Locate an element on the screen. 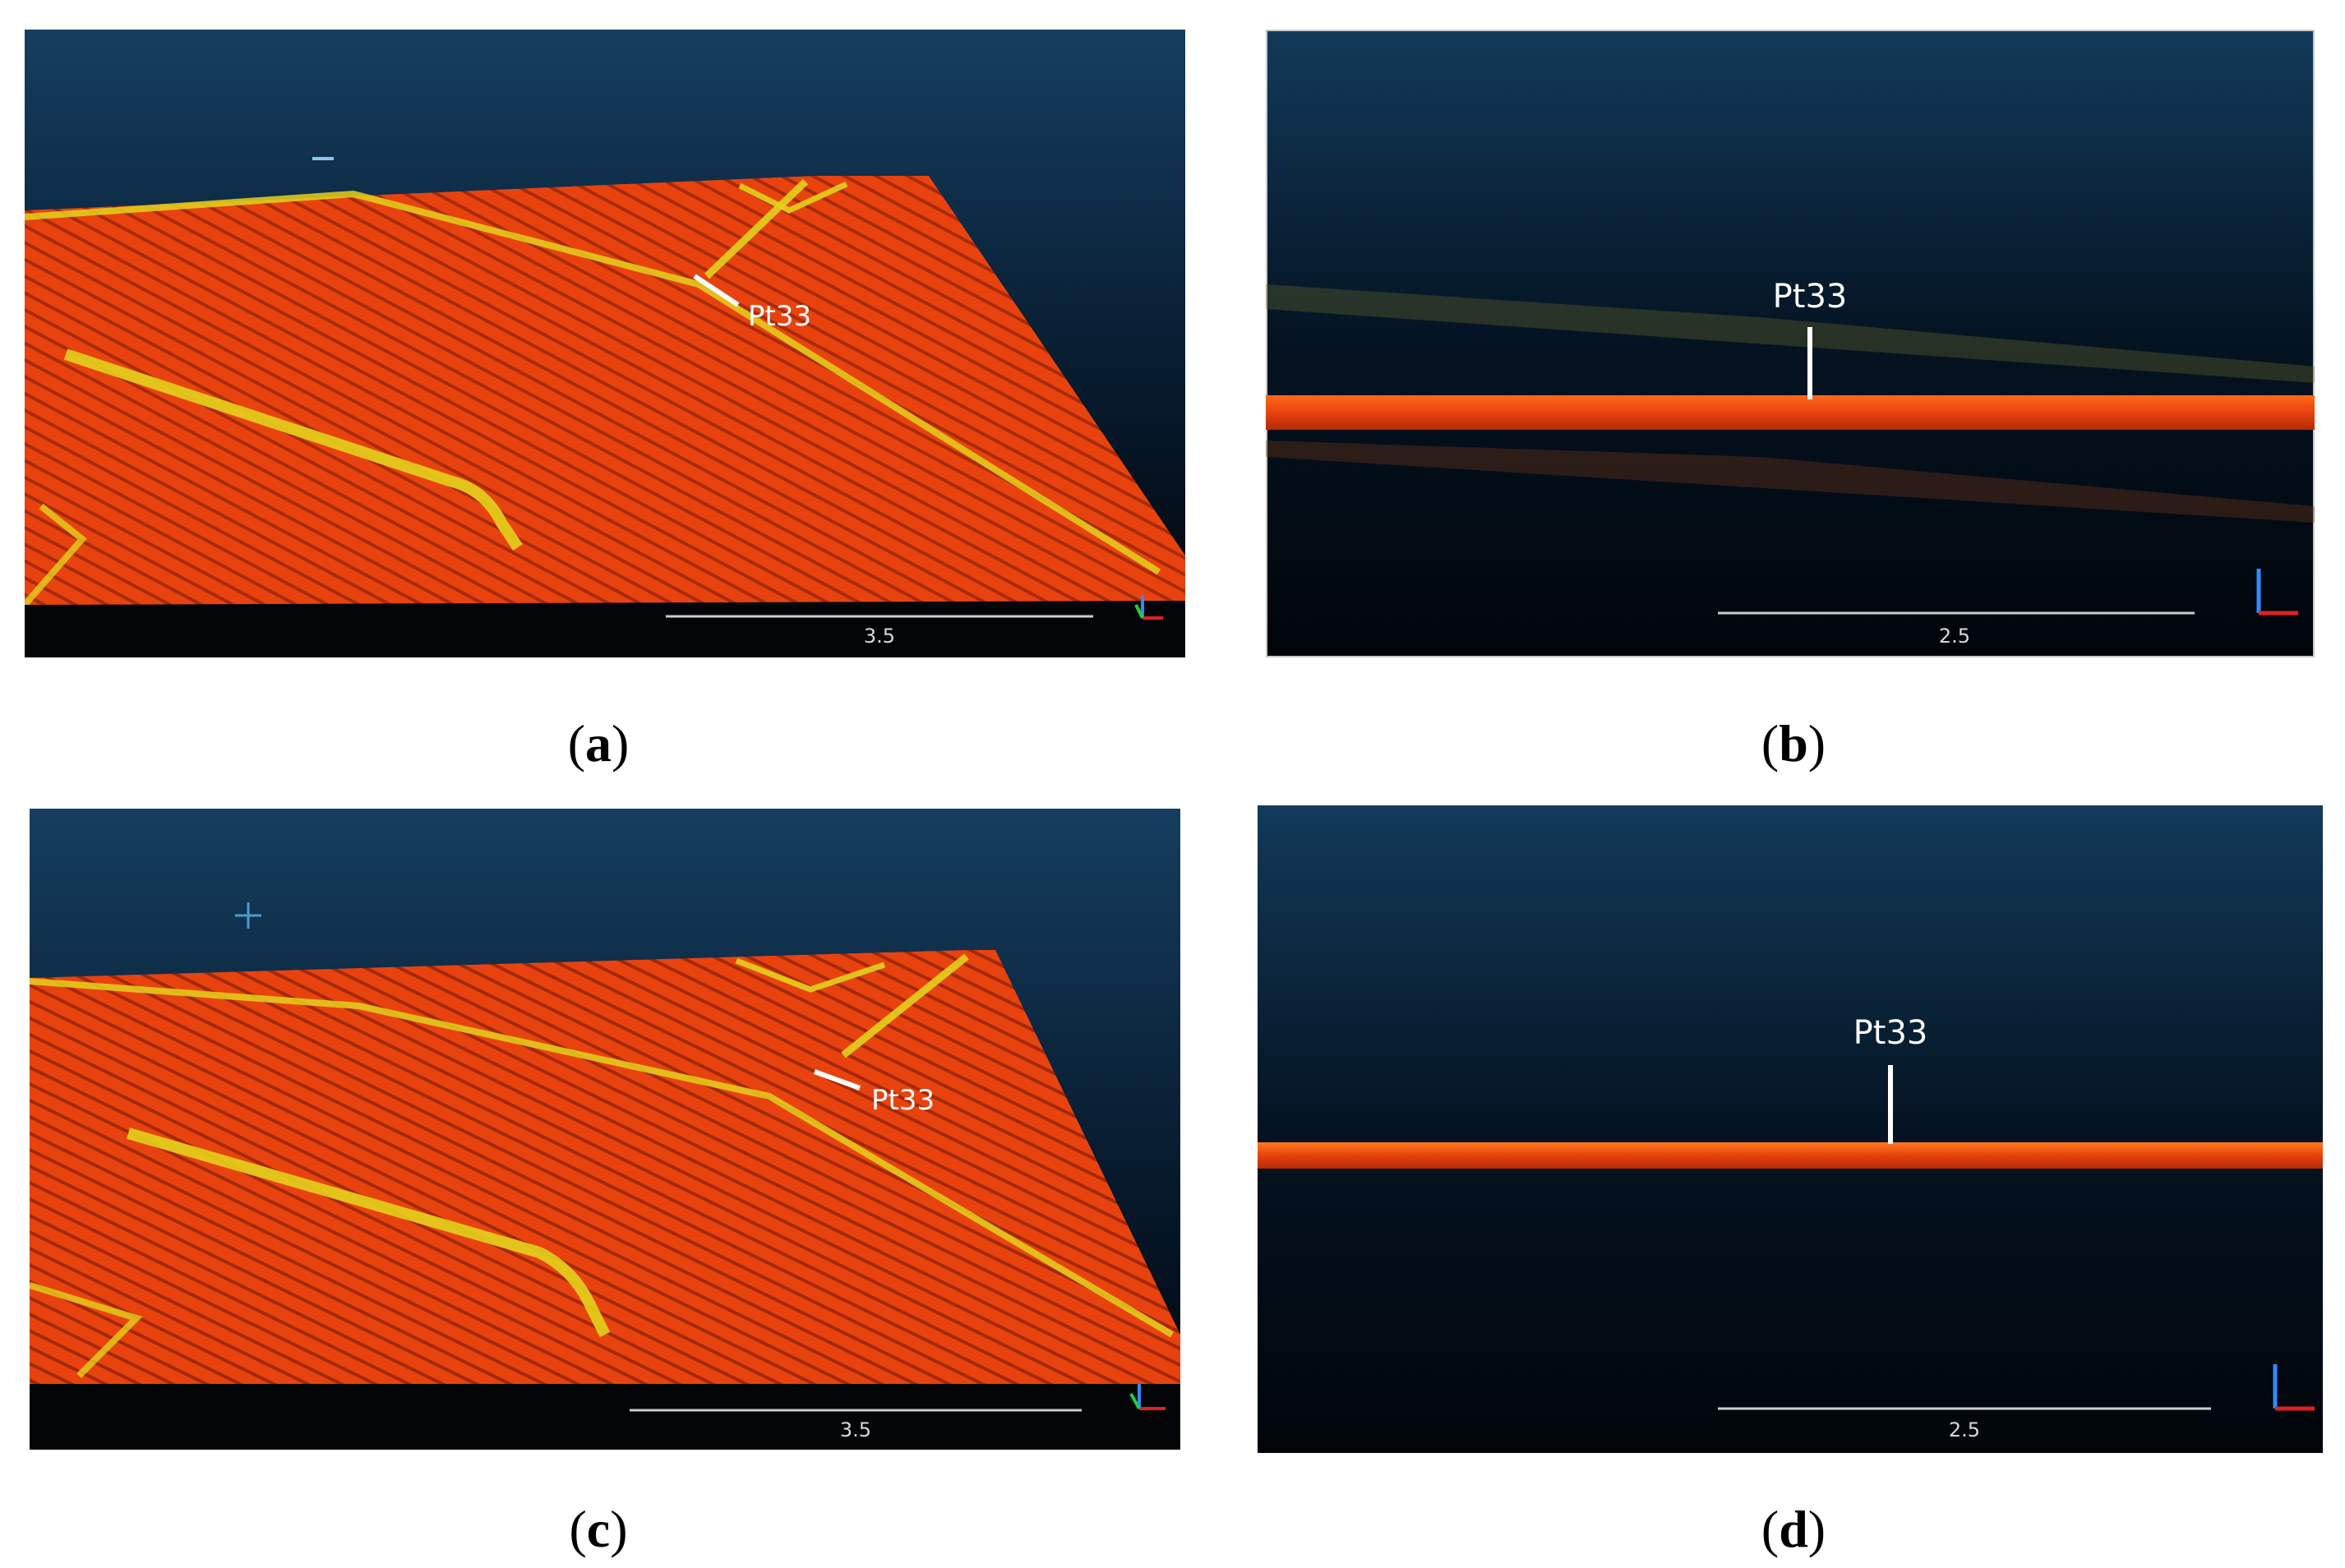  caption-a: (a) is located at coordinates (598, 743).